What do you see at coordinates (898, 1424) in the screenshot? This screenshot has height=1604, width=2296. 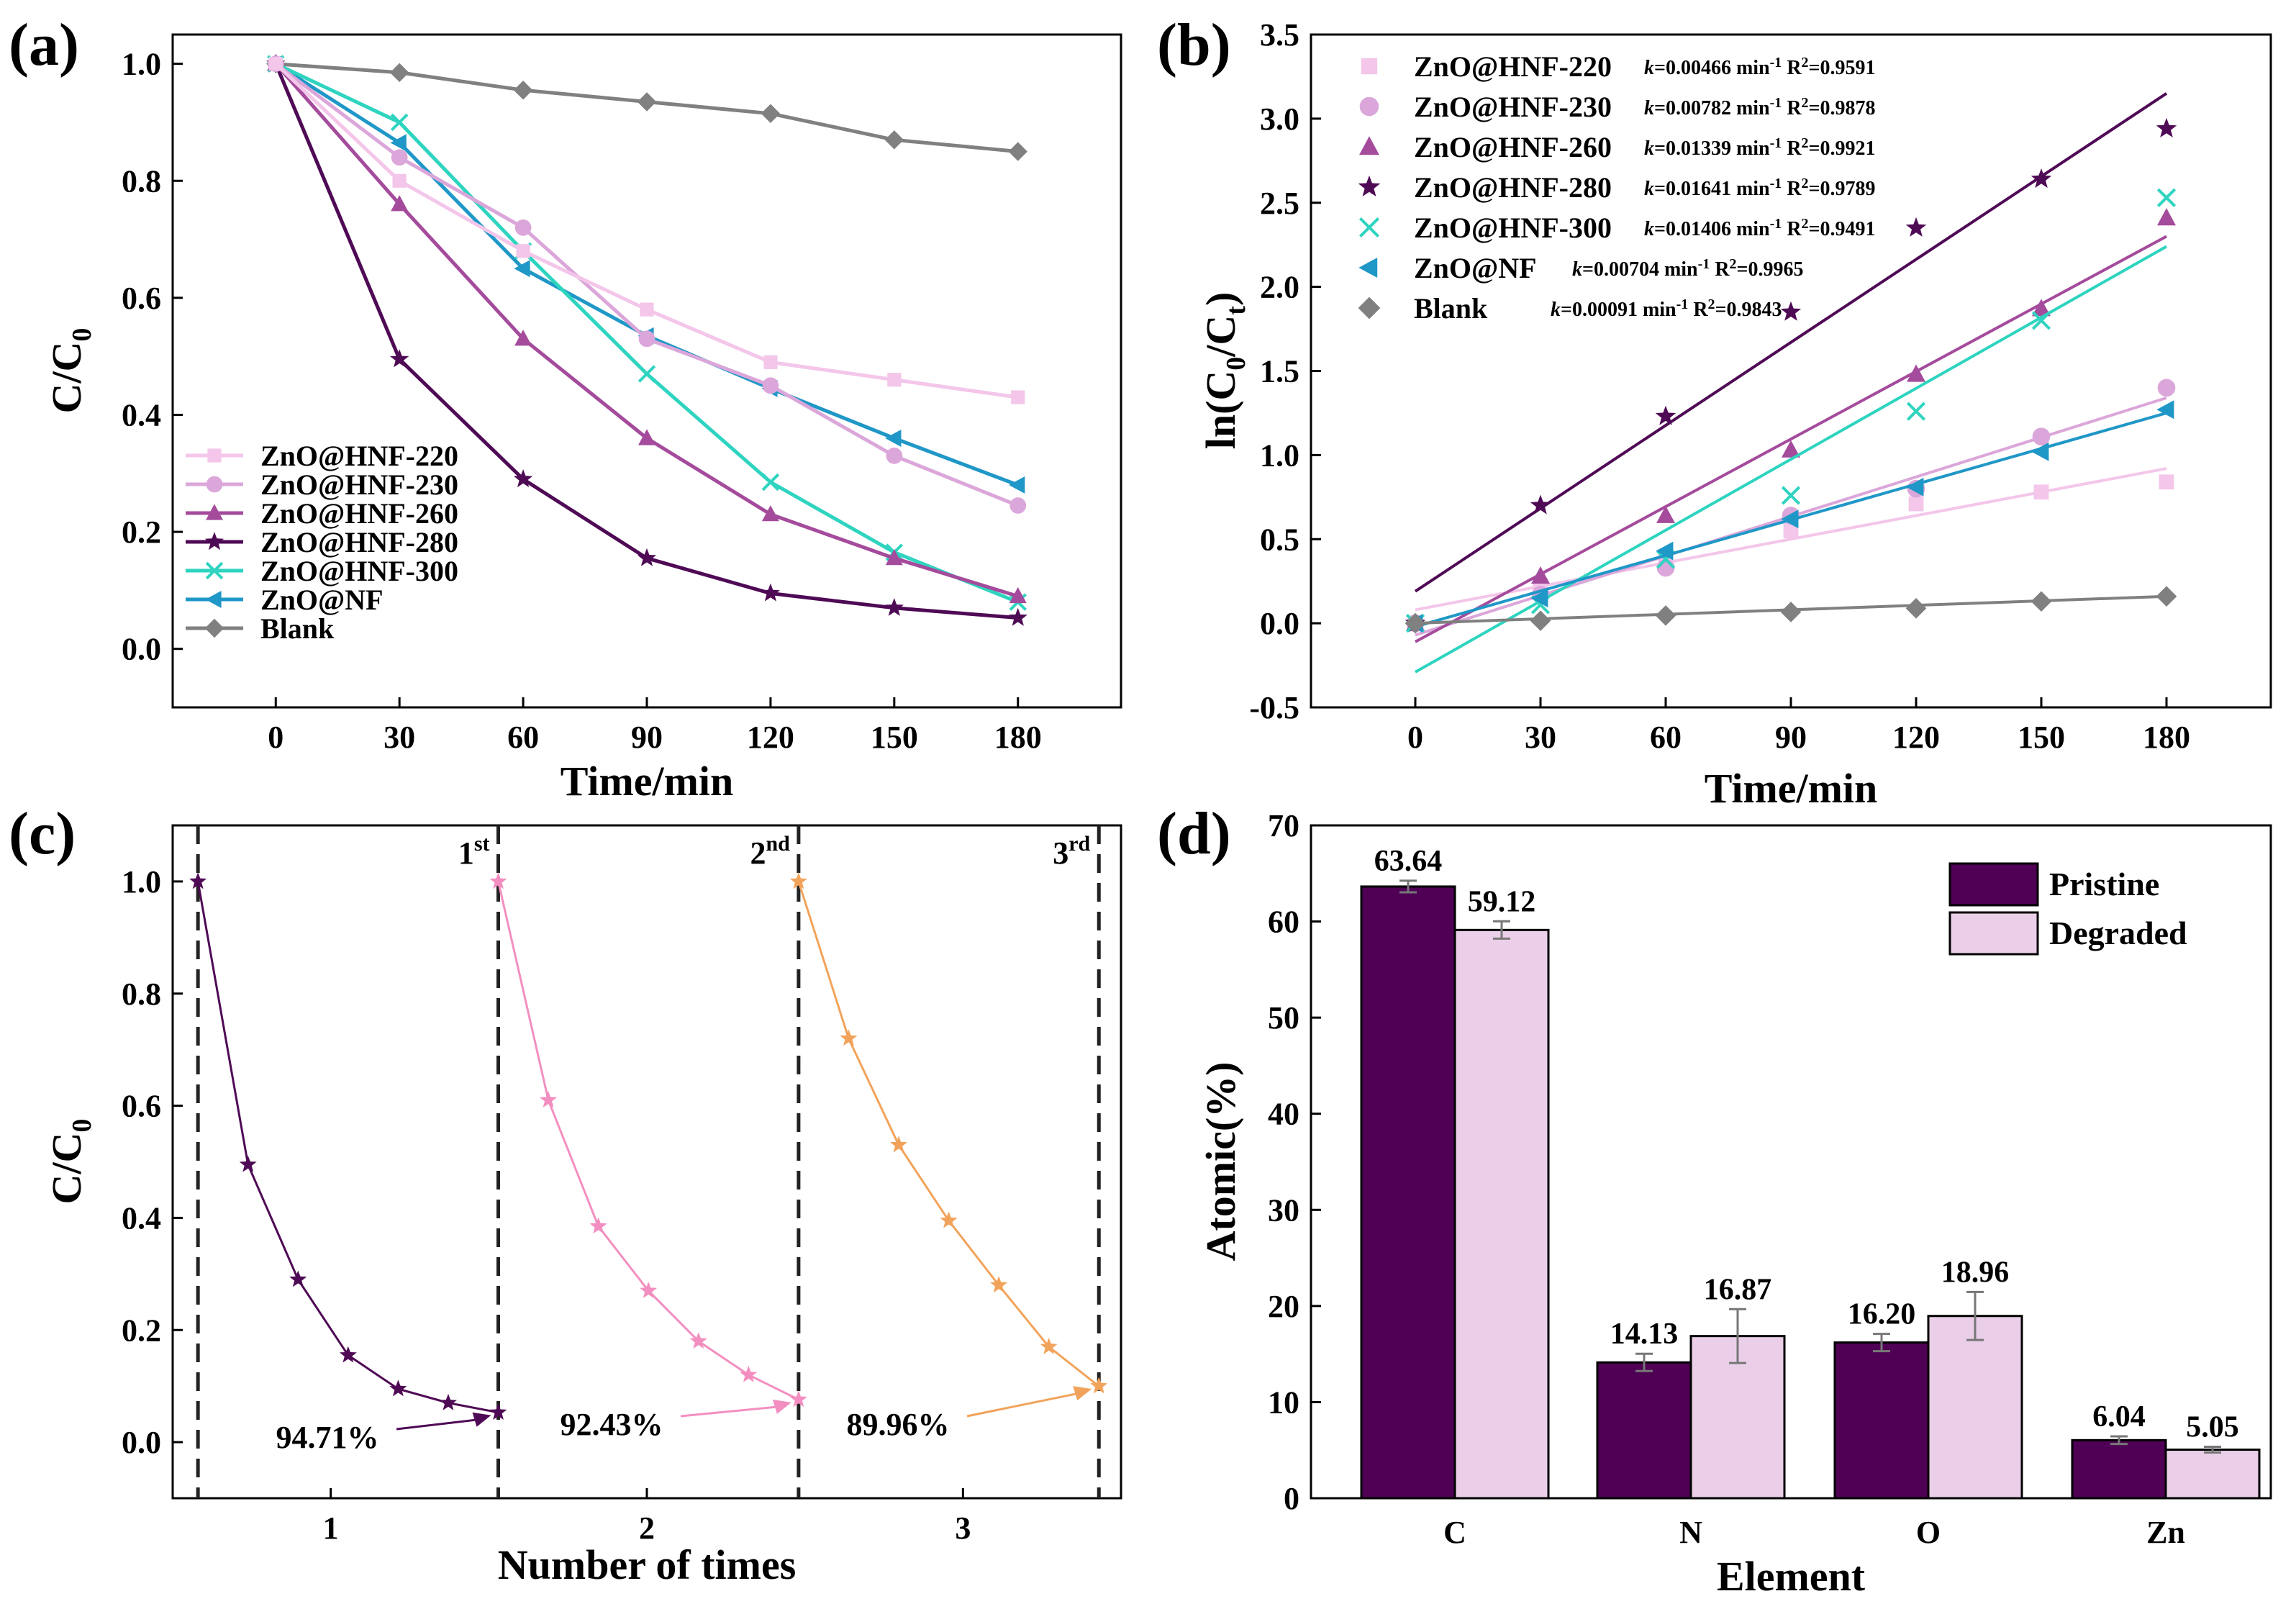 I see `removal-annotation: 89.96%` at bounding box center [898, 1424].